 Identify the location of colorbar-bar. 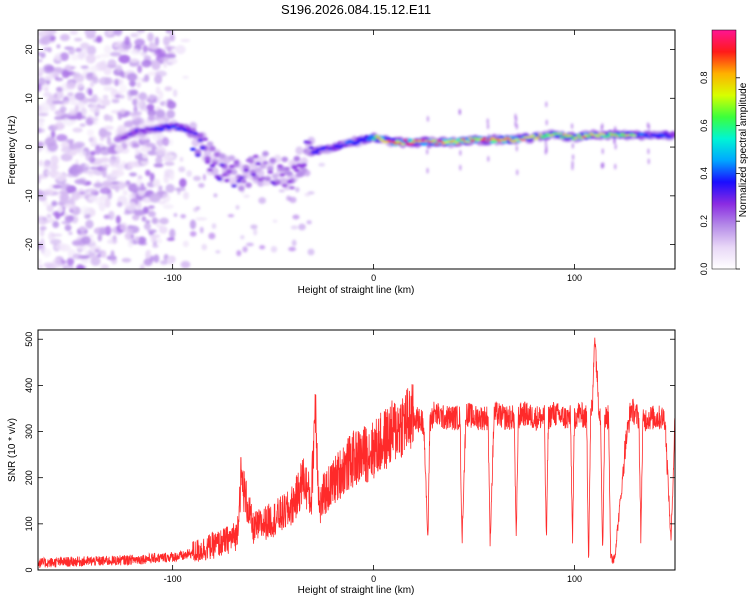
(724, 149).